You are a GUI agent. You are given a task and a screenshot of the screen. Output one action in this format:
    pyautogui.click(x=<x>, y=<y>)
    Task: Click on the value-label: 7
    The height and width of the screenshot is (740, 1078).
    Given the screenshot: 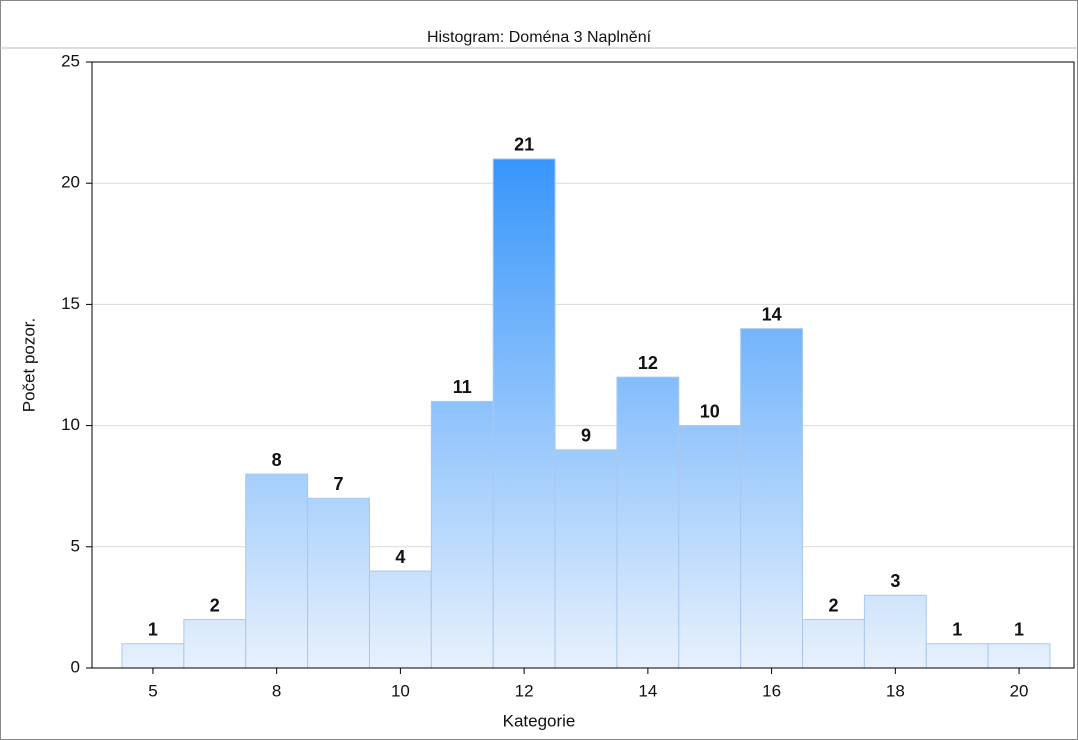 What is the action you would take?
    pyautogui.click(x=339, y=484)
    